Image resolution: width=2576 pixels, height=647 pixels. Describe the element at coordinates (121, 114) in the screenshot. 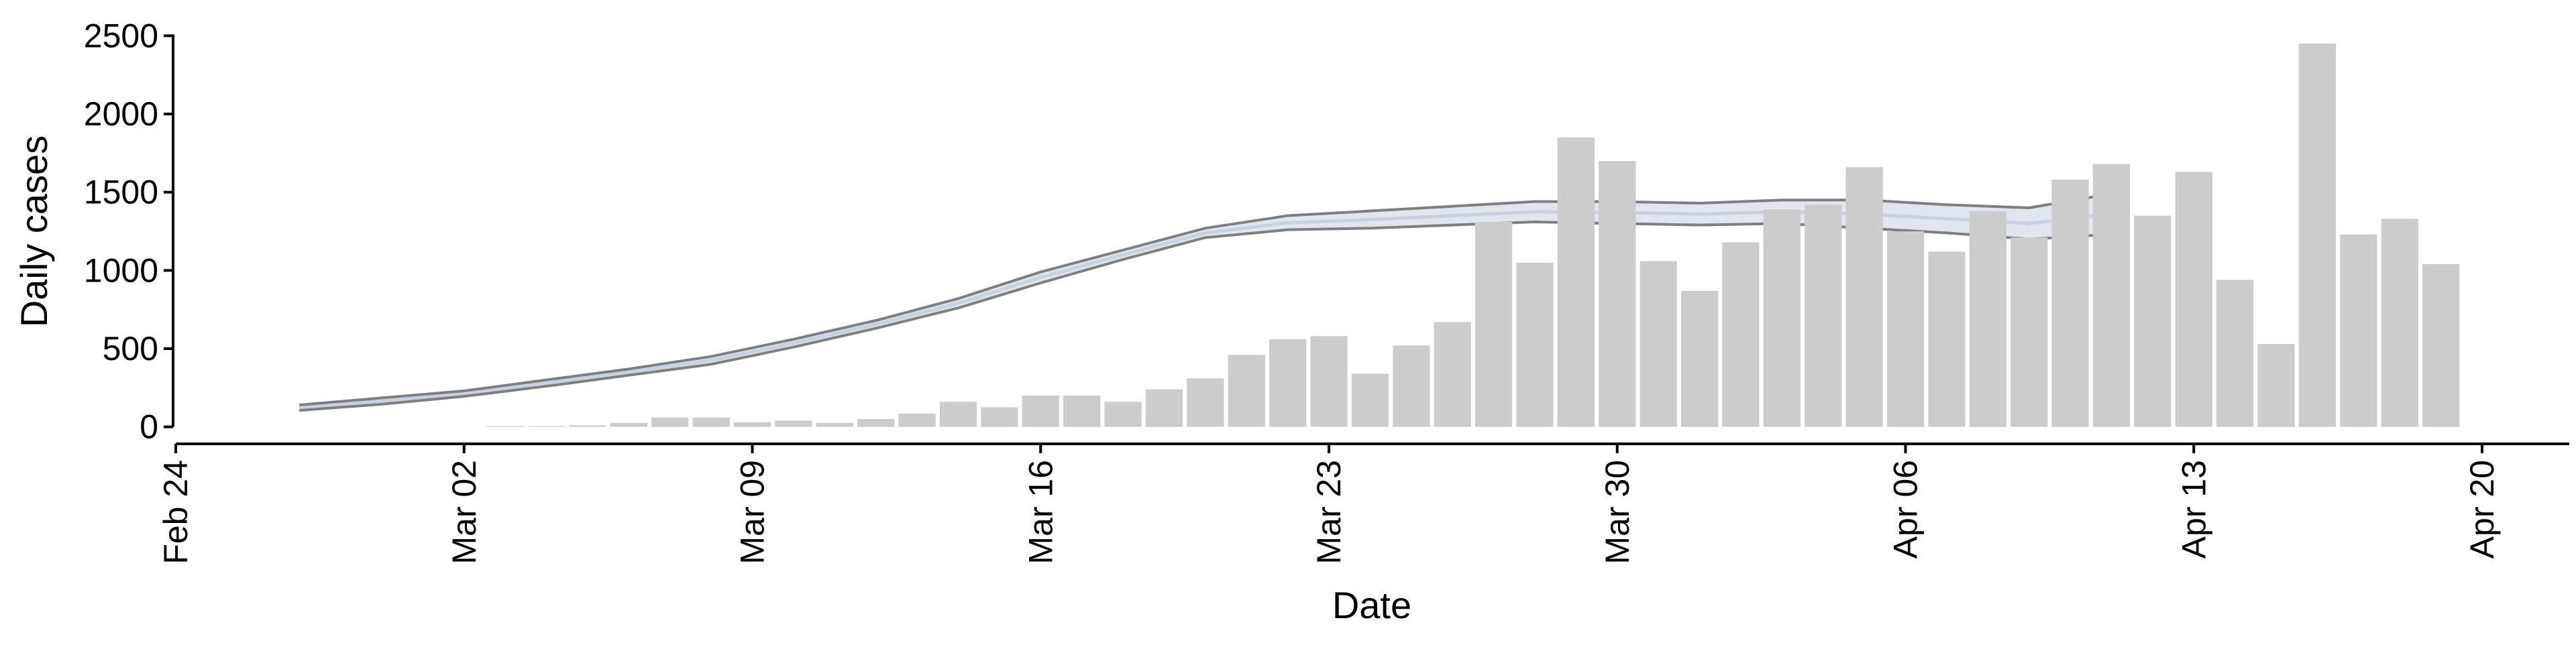

I see `y-tick-label: 2000` at that location.